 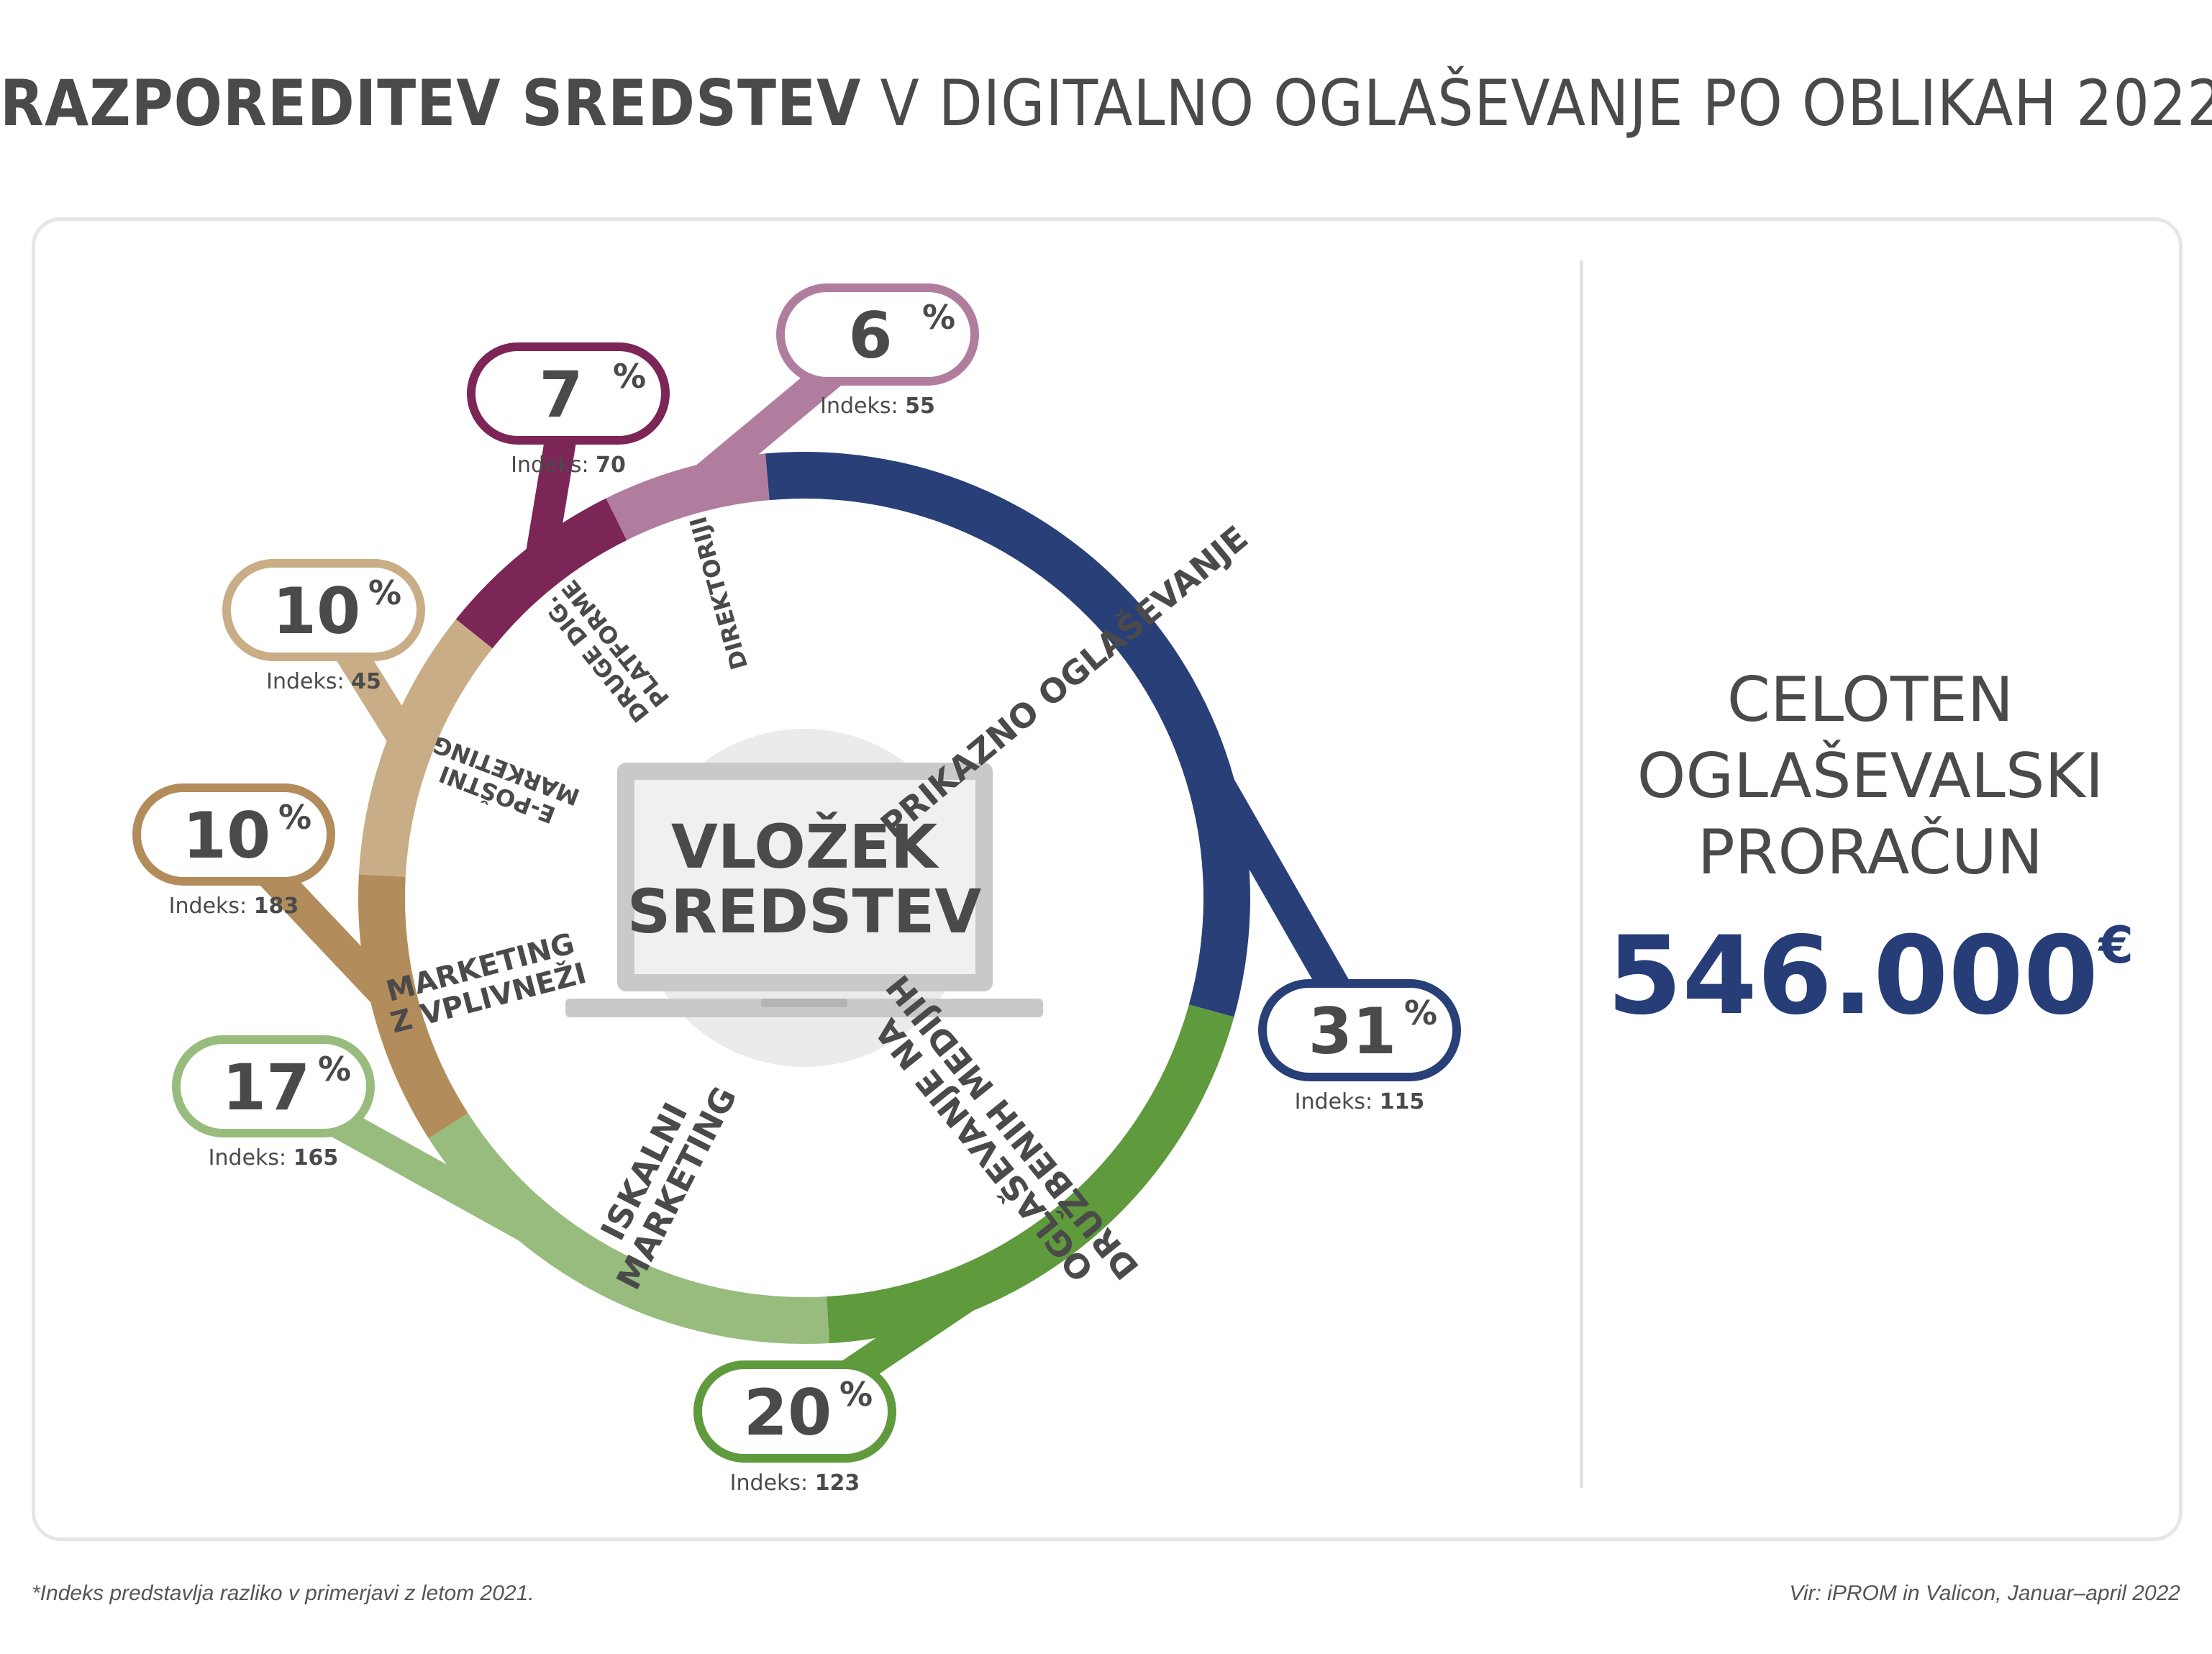 What do you see at coordinates (568, 465) in the screenshot?
I see `callout-index: Indeks: 70` at bounding box center [568, 465].